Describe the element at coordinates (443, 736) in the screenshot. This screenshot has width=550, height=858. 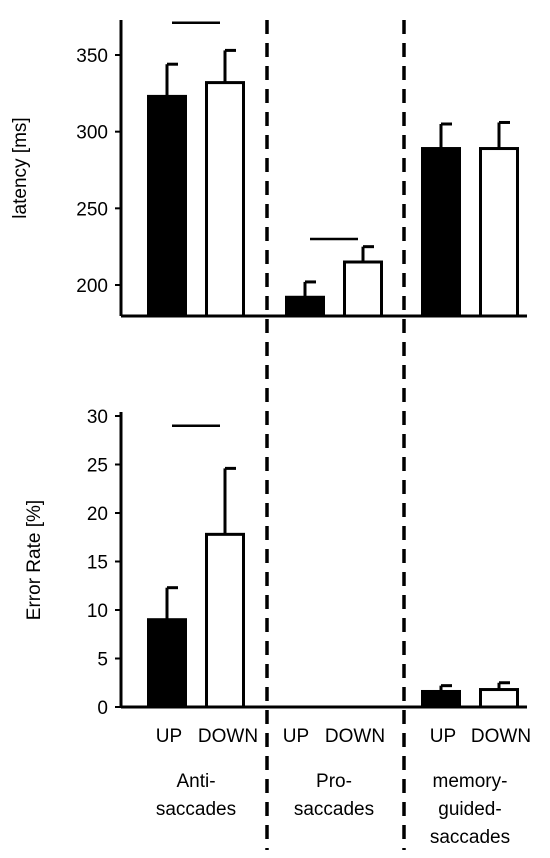
I see `condition-label-mem-up: UP` at that location.